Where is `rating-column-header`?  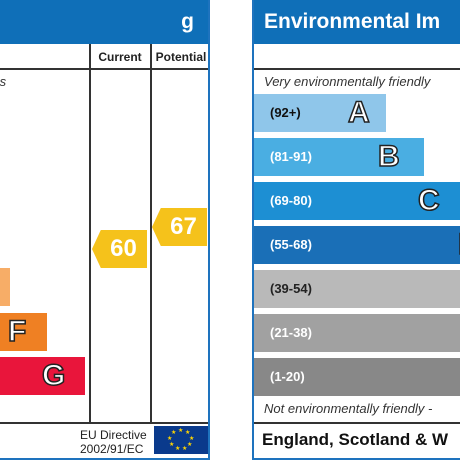
rating-column-header is located at coordinates (45, 57).